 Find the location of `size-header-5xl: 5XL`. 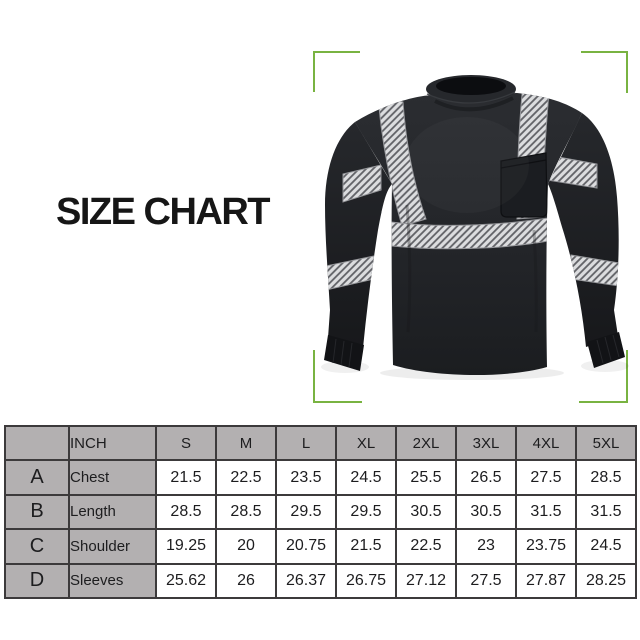

size-header-5xl: 5XL is located at coordinates (606, 443).